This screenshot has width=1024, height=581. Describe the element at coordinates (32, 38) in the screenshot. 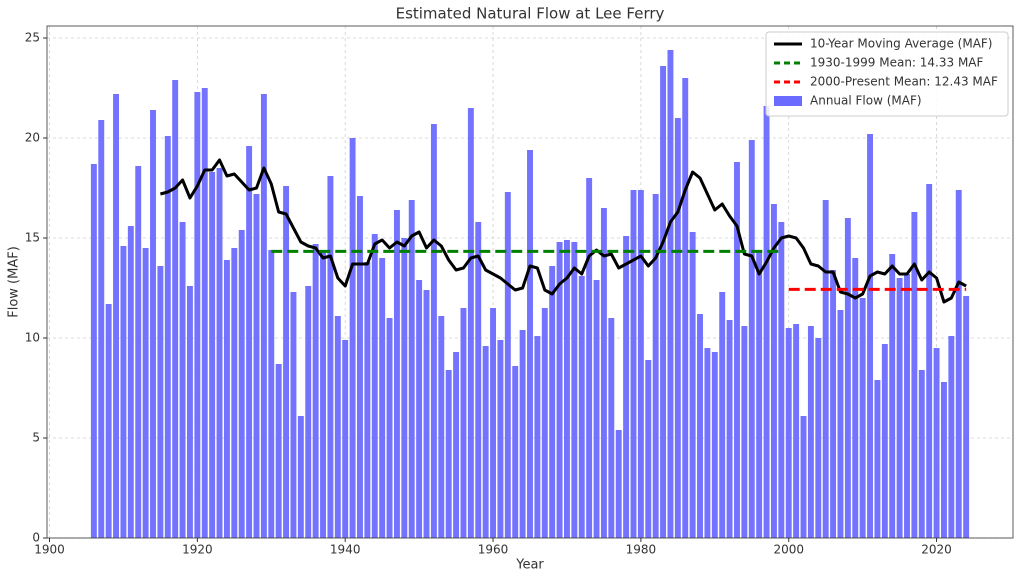

I see `y-tick-label: 25` at that location.